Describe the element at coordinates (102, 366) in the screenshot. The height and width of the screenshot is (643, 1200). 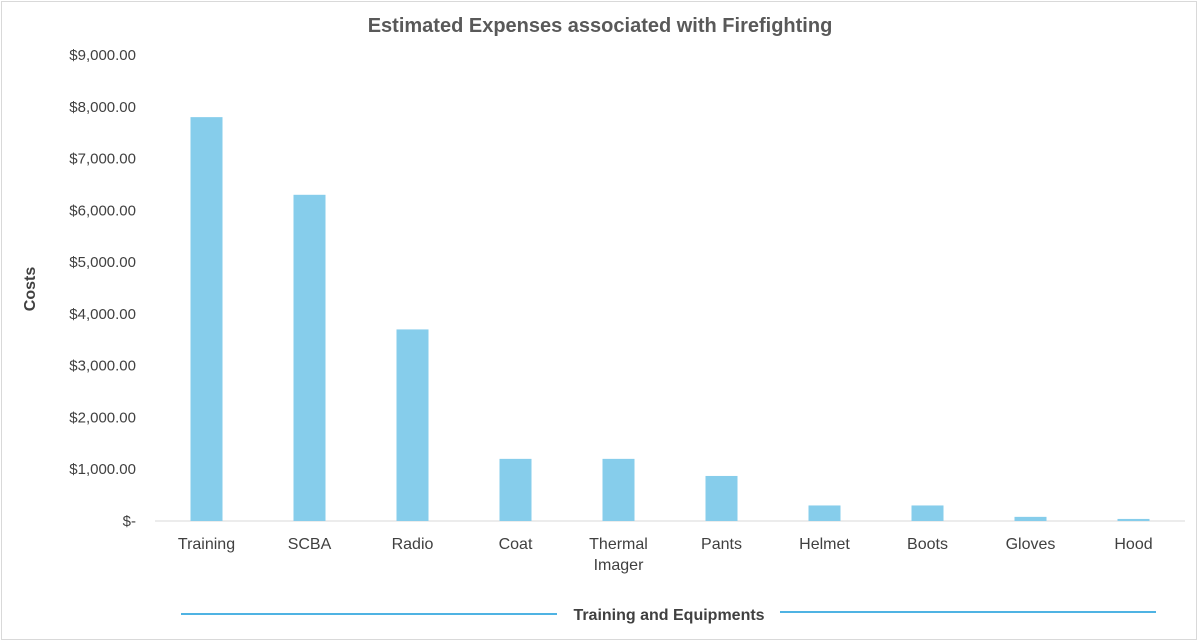
I see `y-tick-label: $3,000.00` at that location.